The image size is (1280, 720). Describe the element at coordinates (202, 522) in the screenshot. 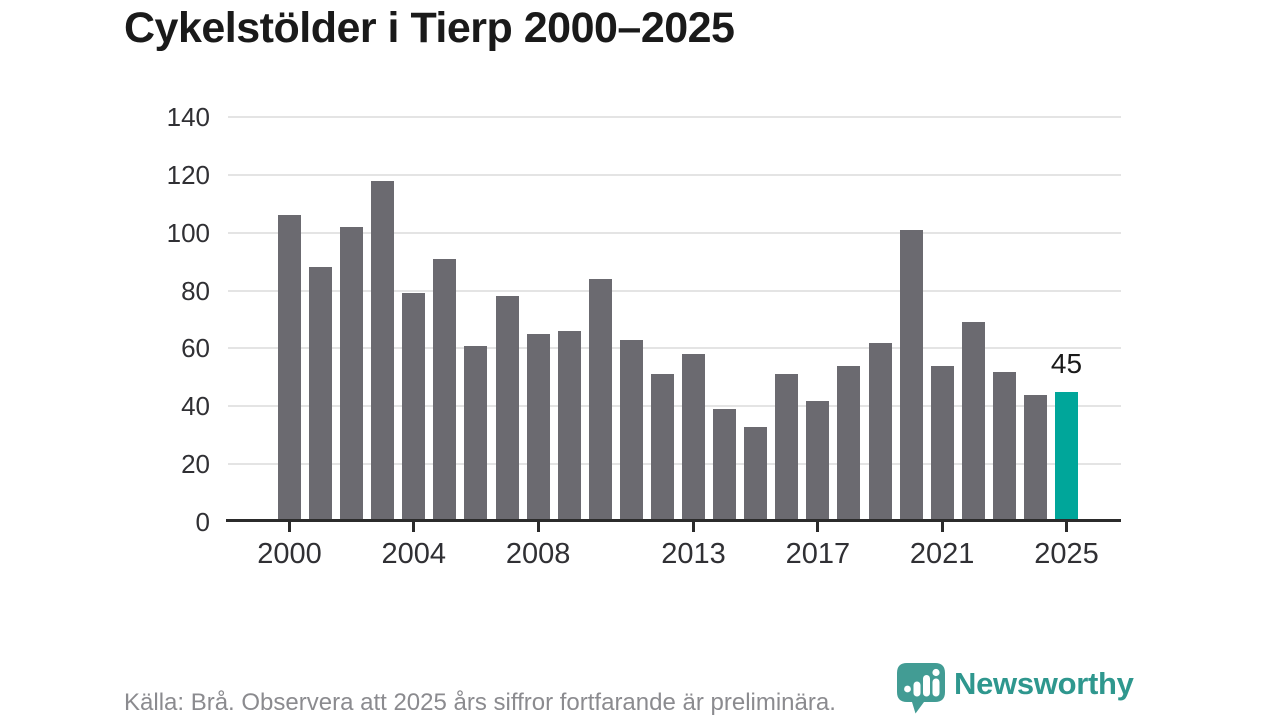

I see `y-axis-label-0: 0` at that location.